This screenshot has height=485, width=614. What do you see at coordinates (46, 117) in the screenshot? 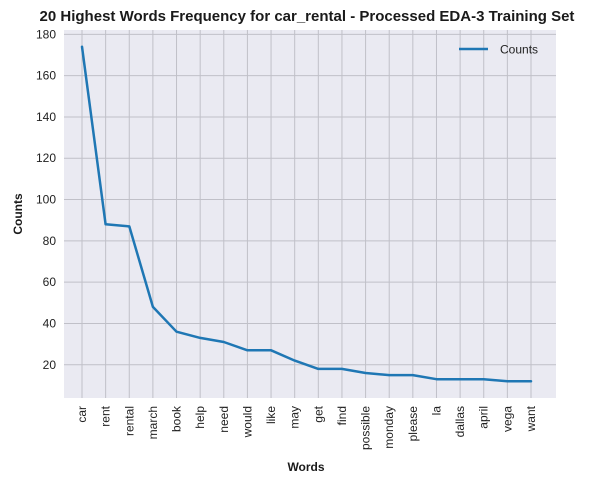
I see `y-tick-label: 140` at bounding box center [46, 117].